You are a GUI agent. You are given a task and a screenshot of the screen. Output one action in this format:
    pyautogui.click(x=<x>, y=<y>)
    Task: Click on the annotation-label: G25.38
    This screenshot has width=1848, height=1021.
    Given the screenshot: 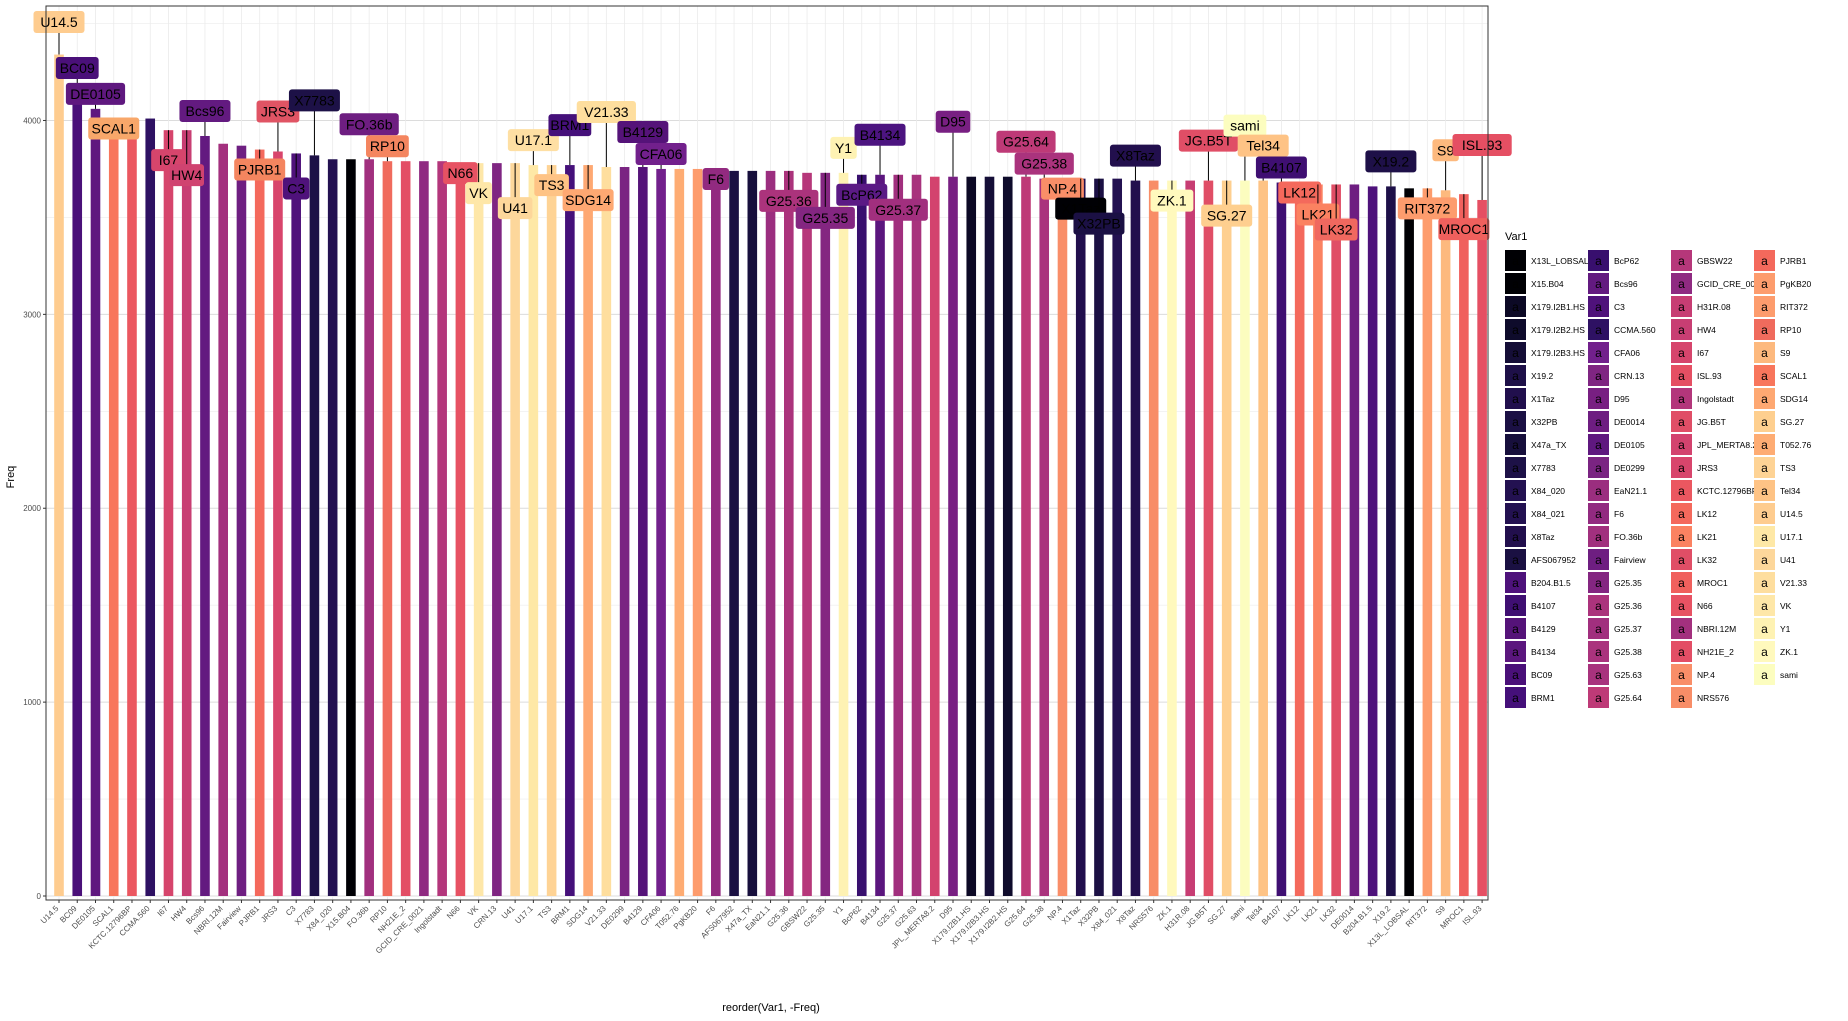 What is the action you would take?
    pyautogui.click(x=1044, y=164)
    